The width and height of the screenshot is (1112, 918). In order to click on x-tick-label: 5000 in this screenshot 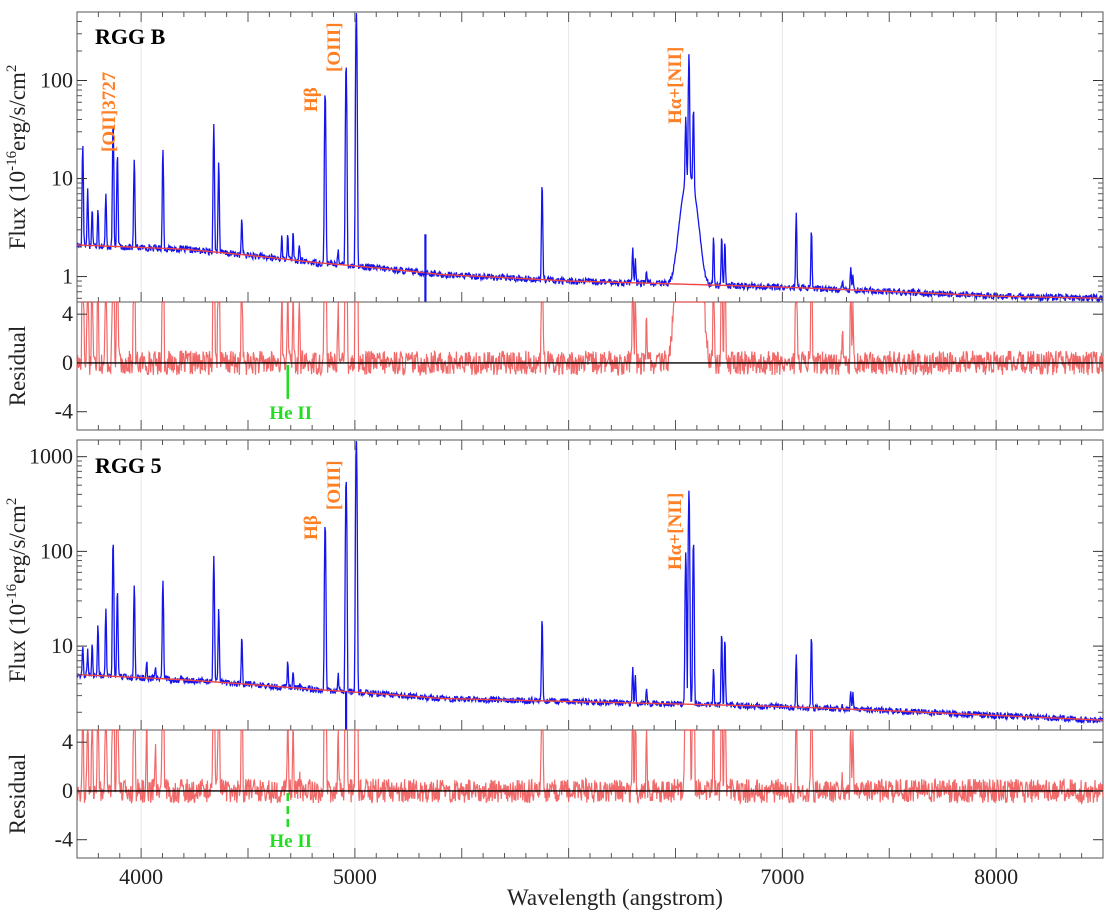, I will do `click(355, 876)`.